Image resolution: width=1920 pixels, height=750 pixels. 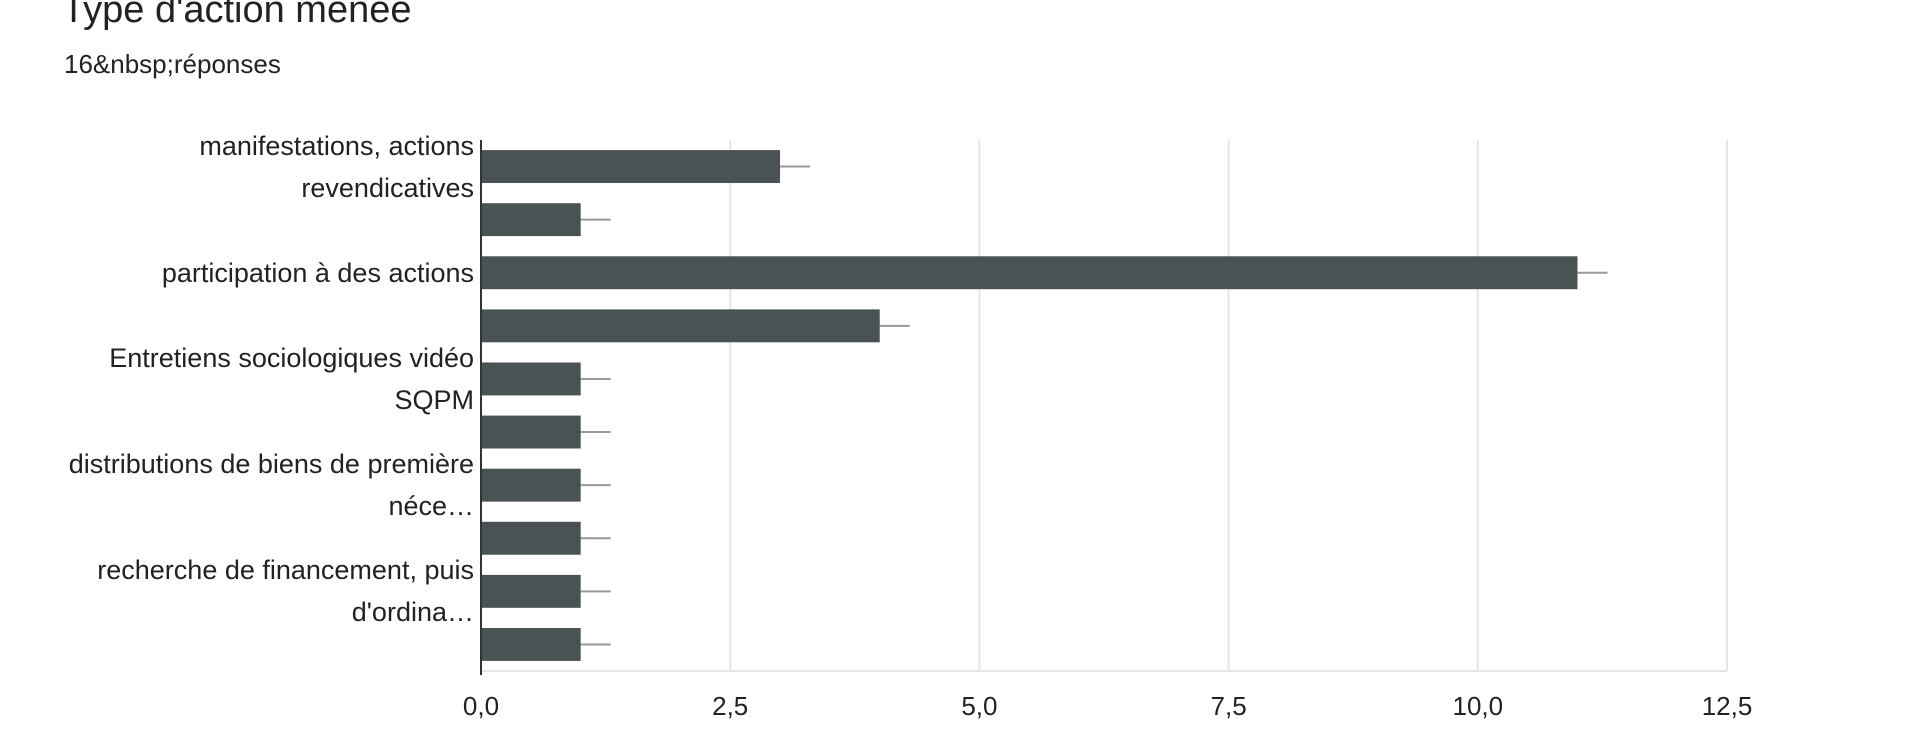 I want to click on x-tick-label: 12,5, so click(x=1727, y=706).